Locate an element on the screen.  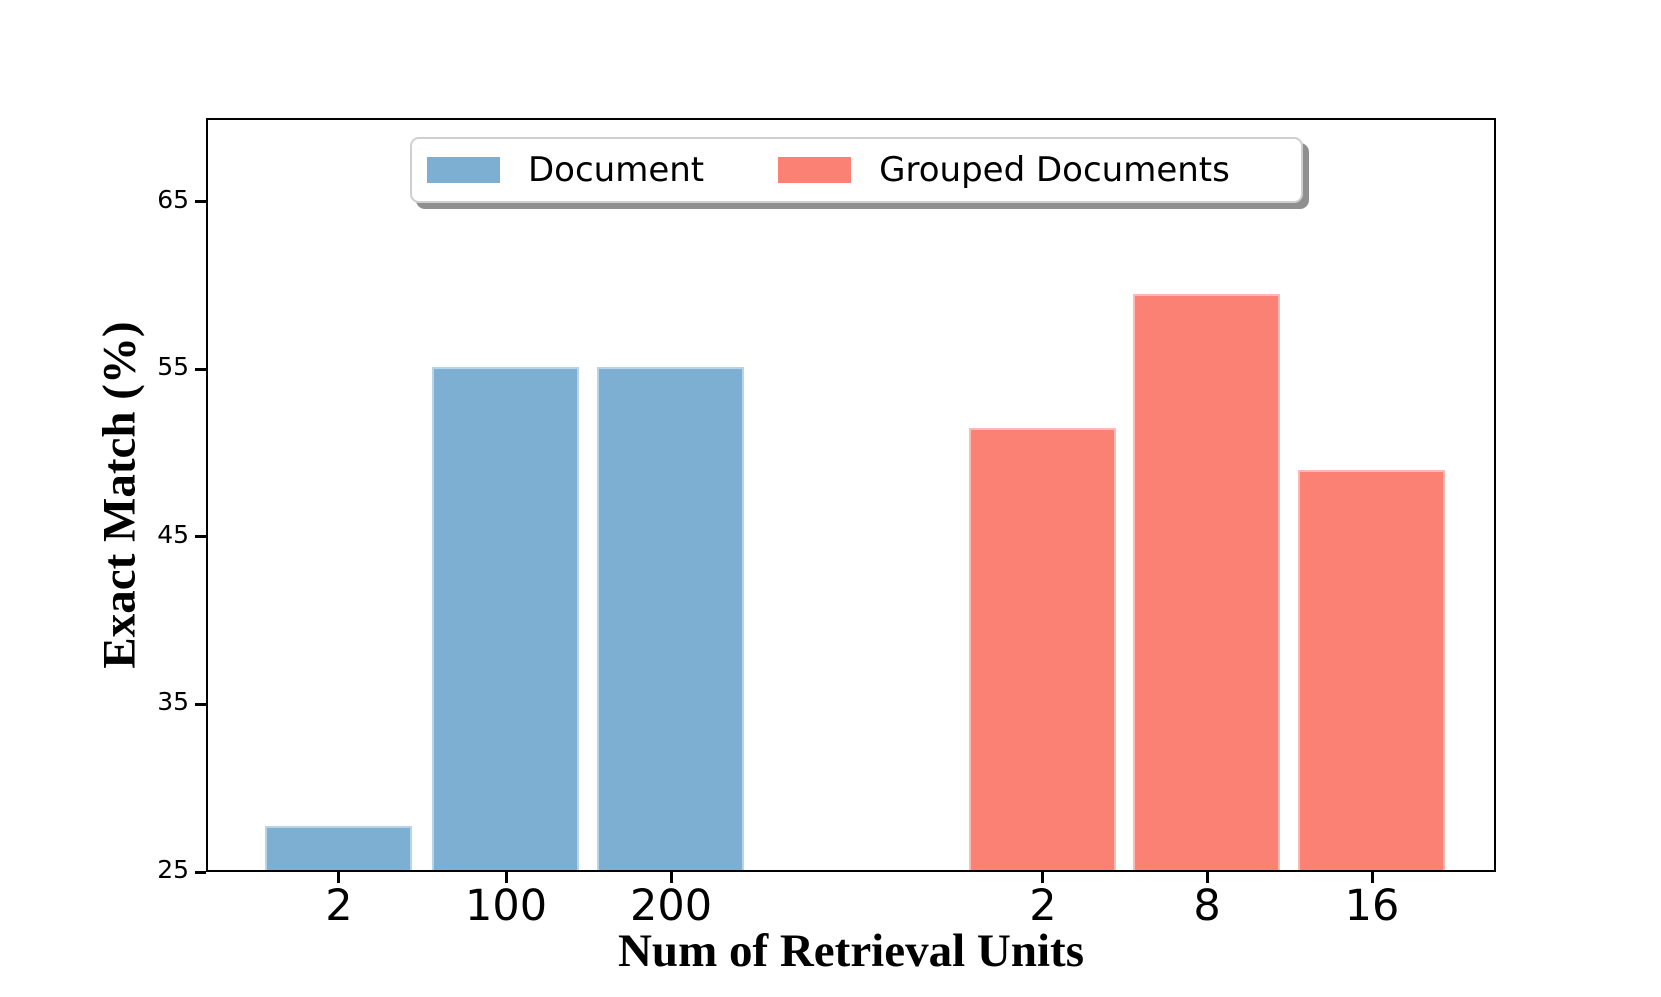
y-tick-label: 45 is located at coordinates (173, 534).